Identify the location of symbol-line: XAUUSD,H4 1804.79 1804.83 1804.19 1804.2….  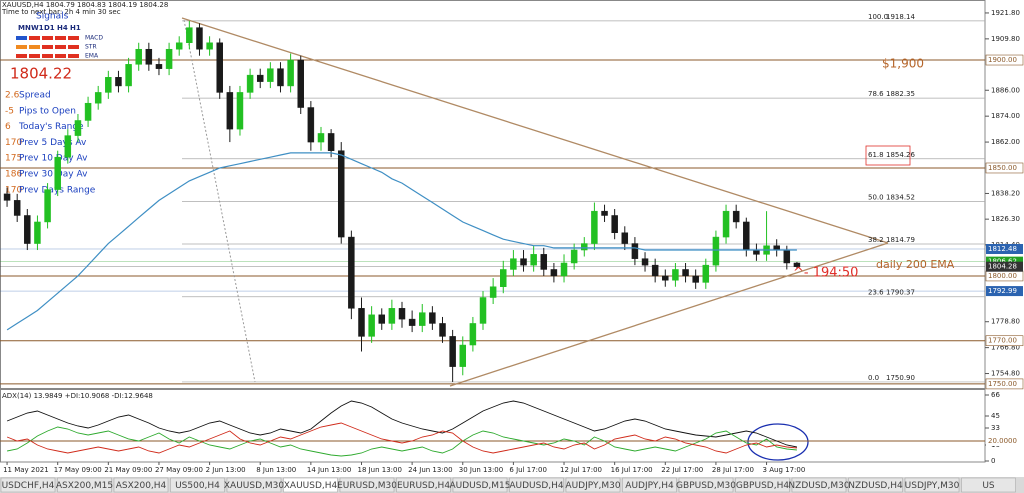
(85, 5).